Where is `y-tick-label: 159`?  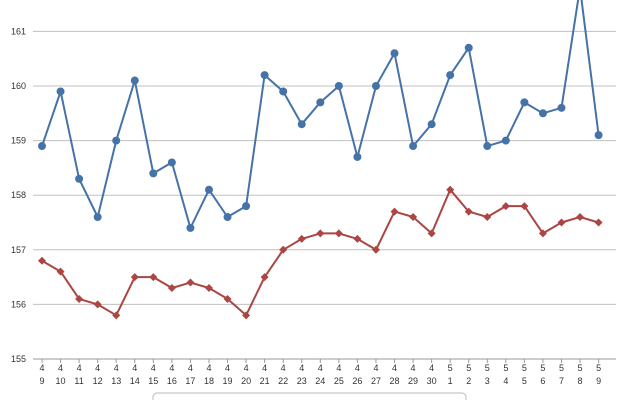 y-tick-label: 159 is located at coordinates (18, 141).